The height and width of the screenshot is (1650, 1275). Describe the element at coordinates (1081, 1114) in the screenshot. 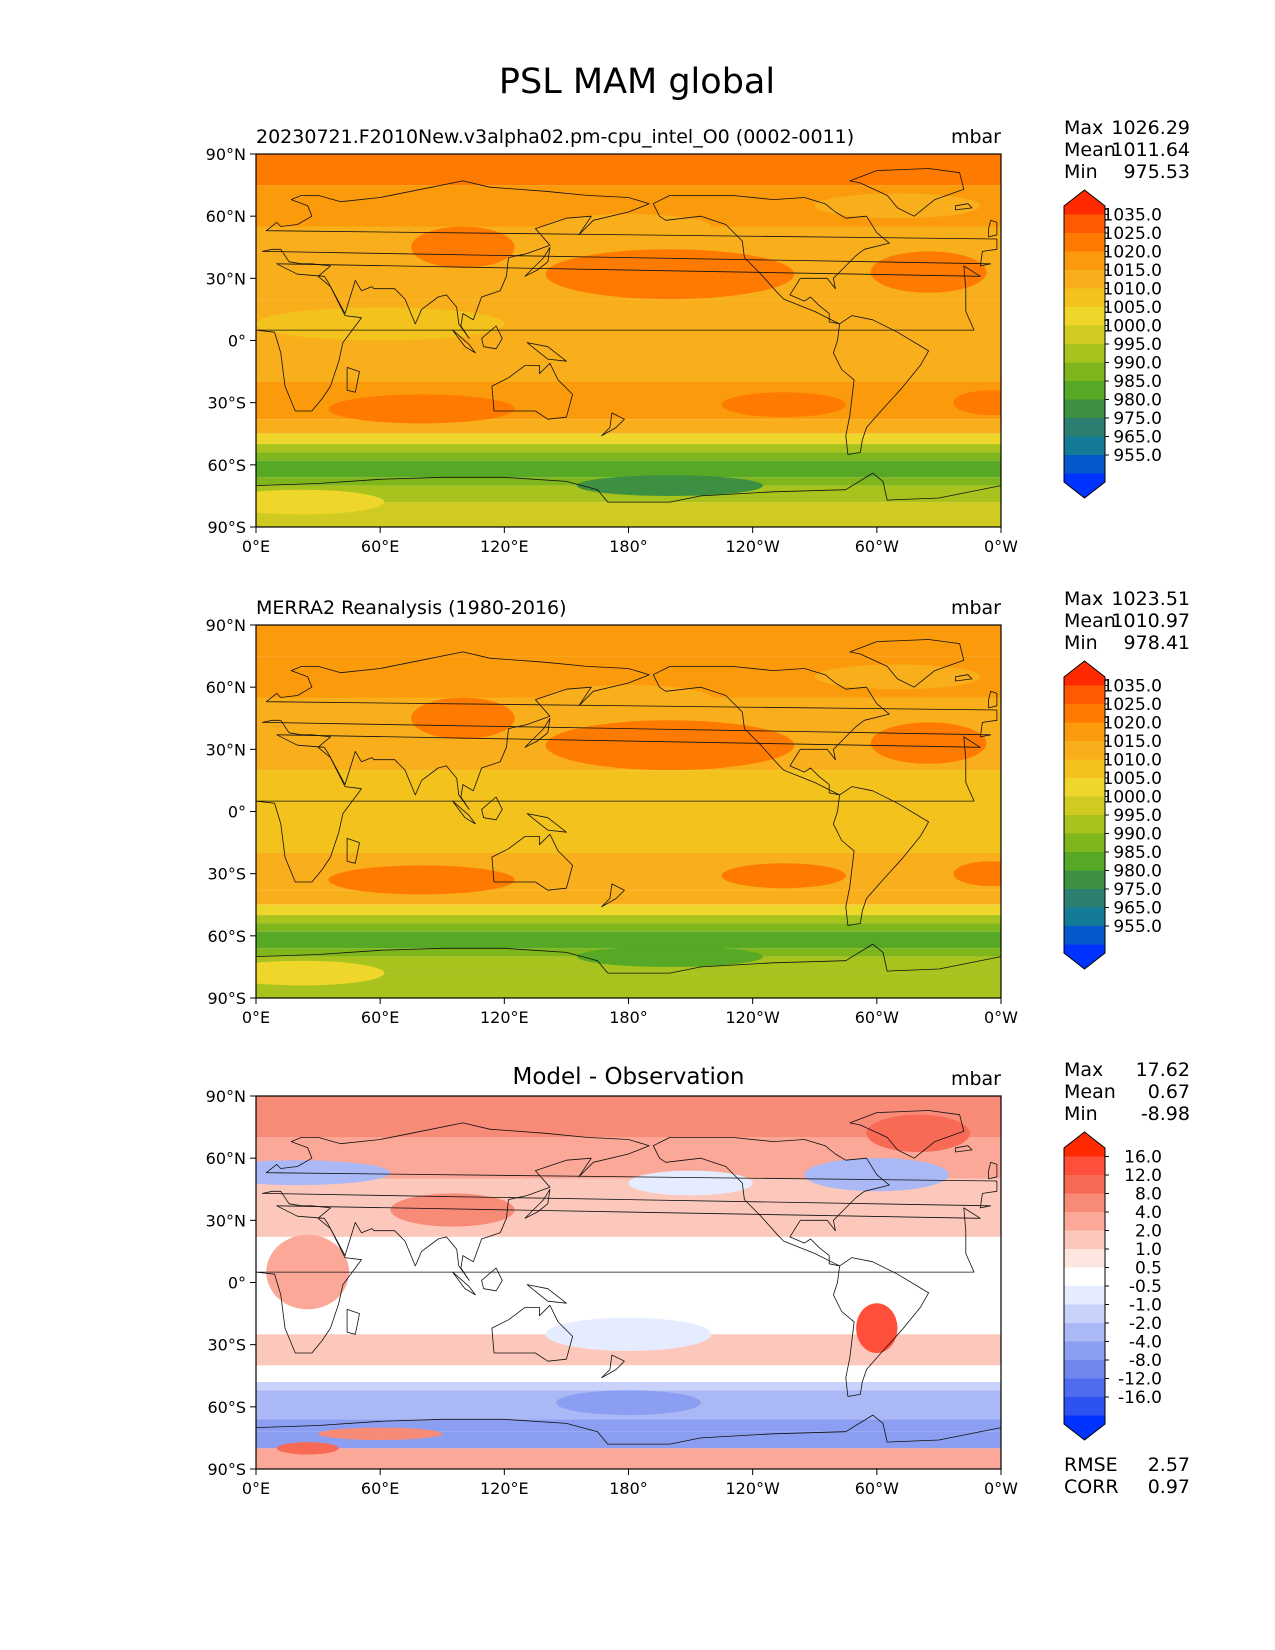

I see `stat-label-min: Min` at that location.